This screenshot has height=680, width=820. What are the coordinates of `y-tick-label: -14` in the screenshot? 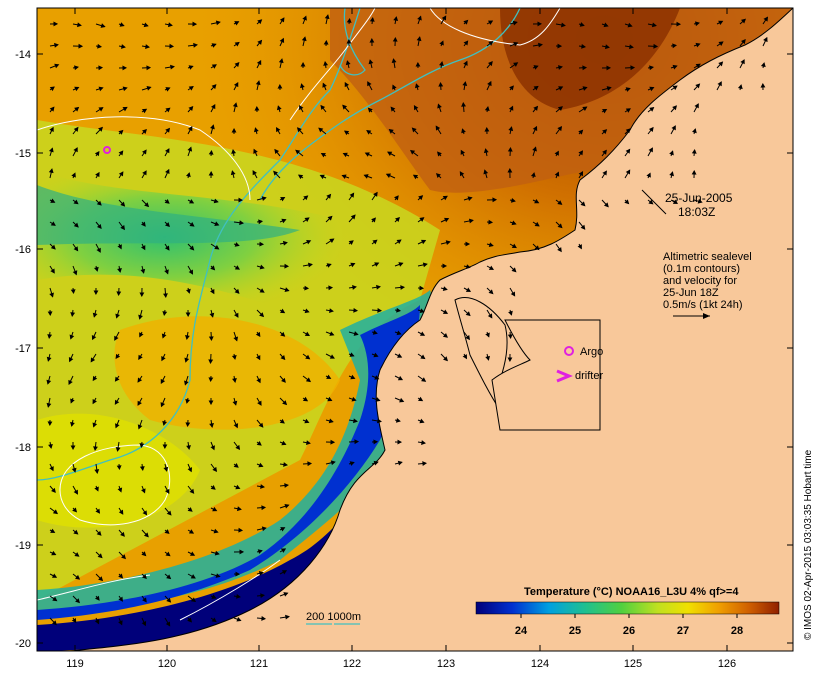 It's located at (23, 55).